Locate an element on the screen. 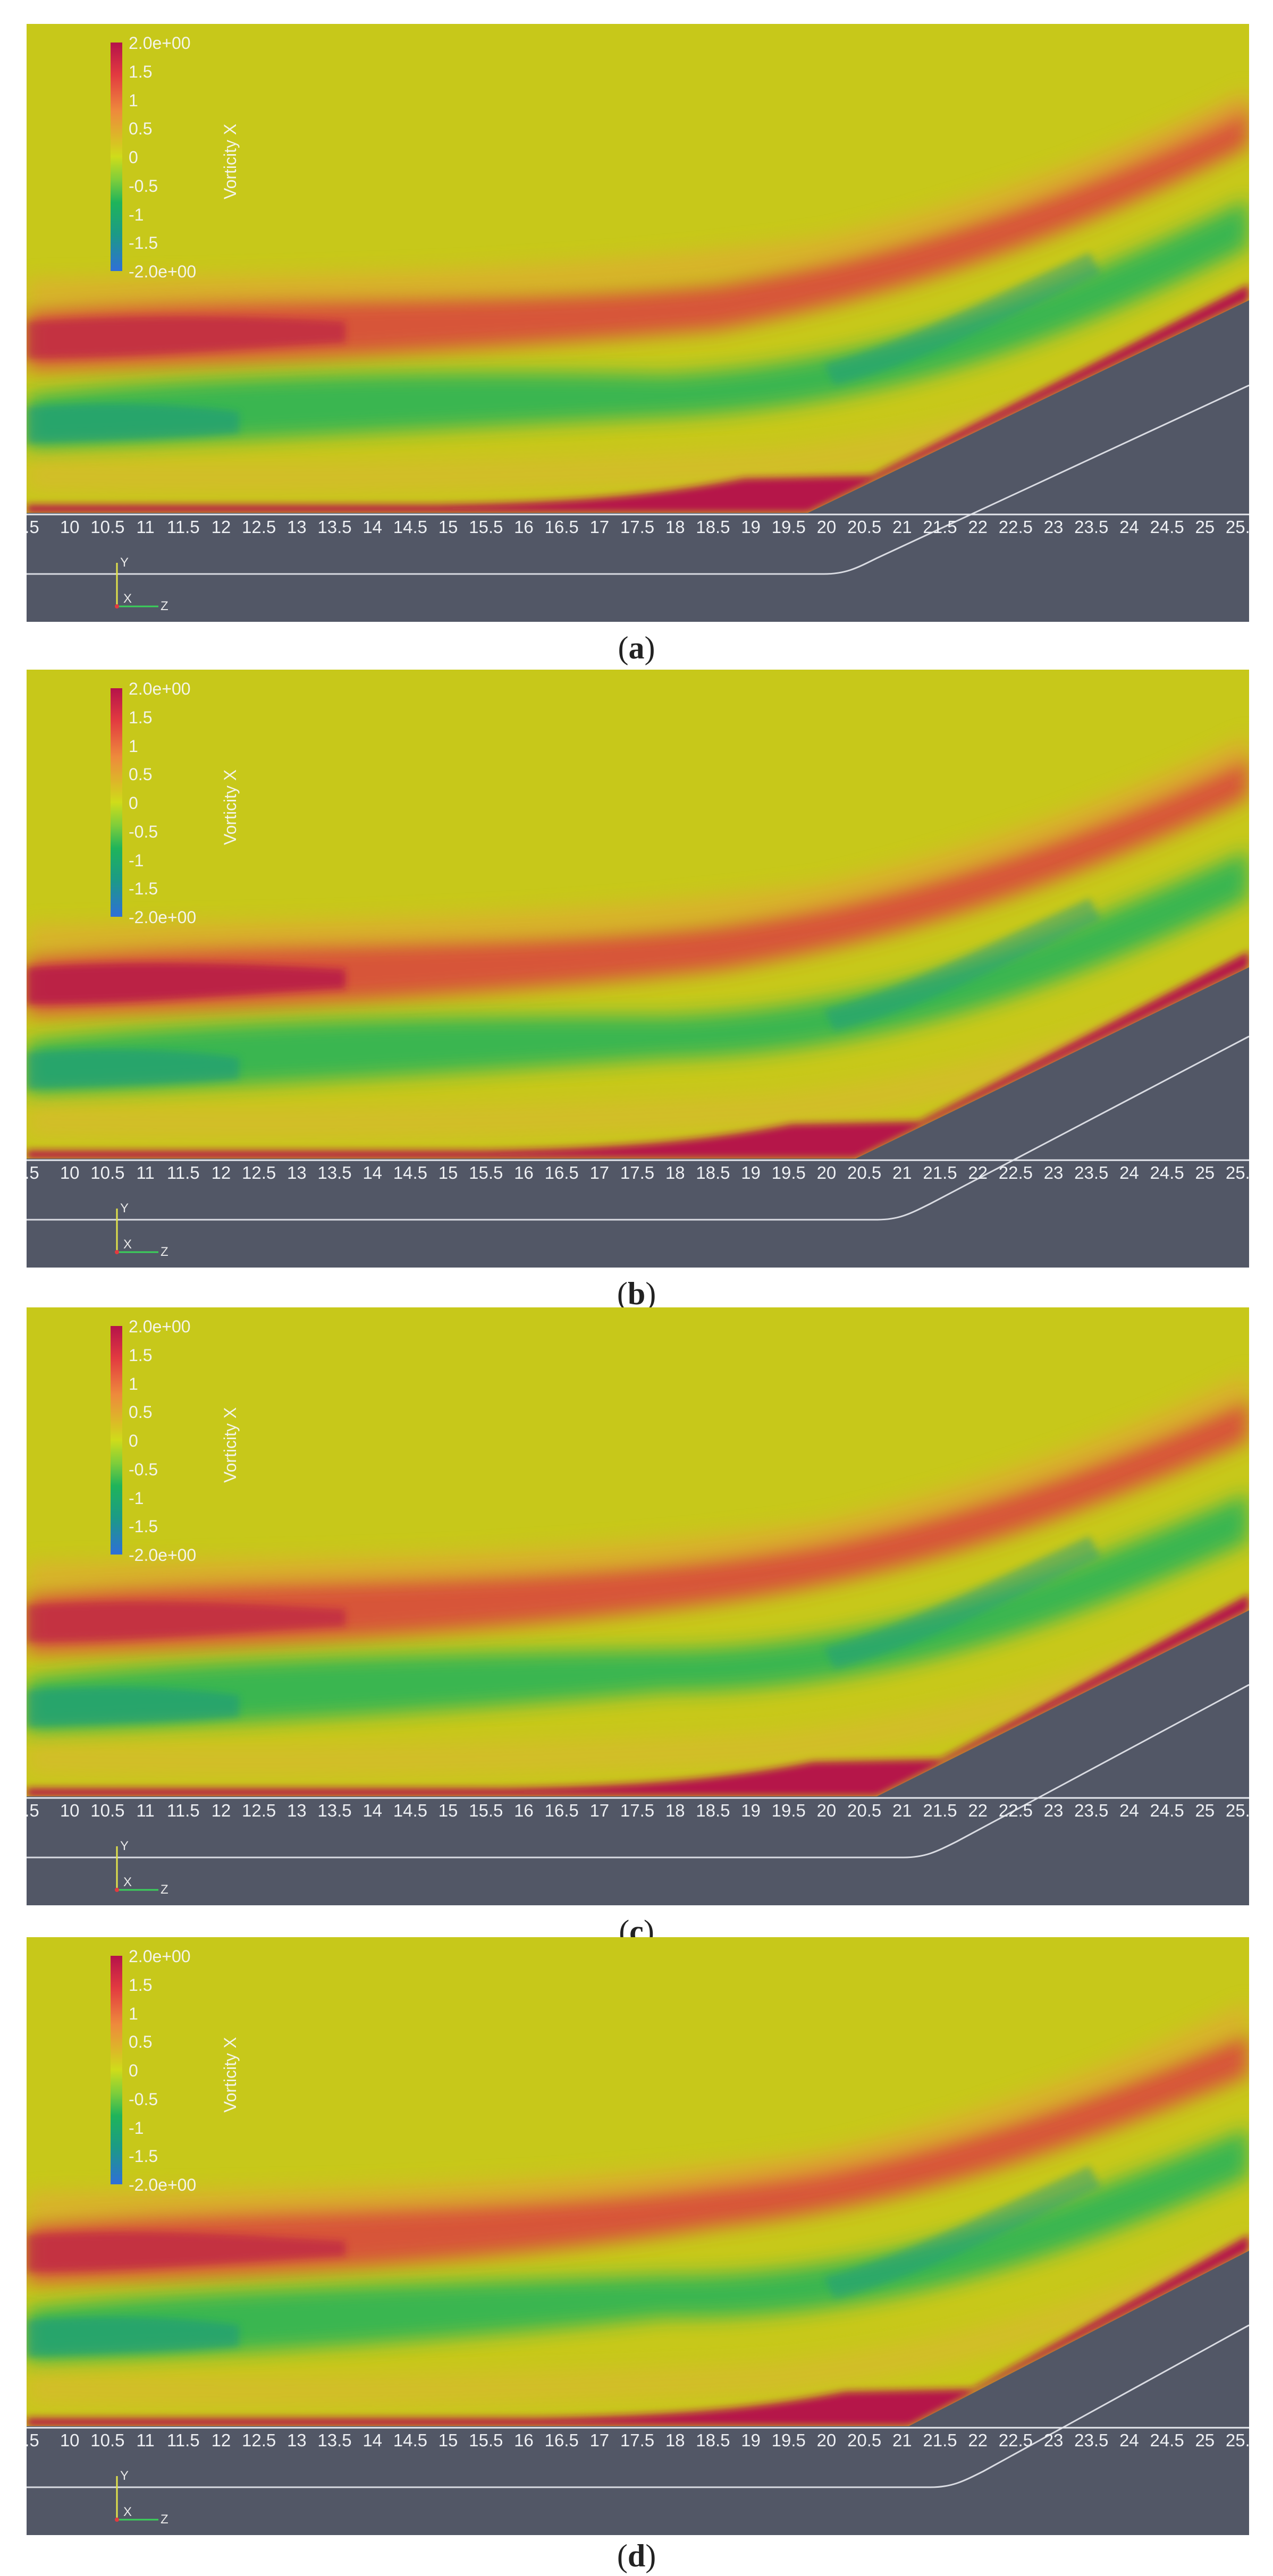  axes-icon is located at coordinates (136, 2499).